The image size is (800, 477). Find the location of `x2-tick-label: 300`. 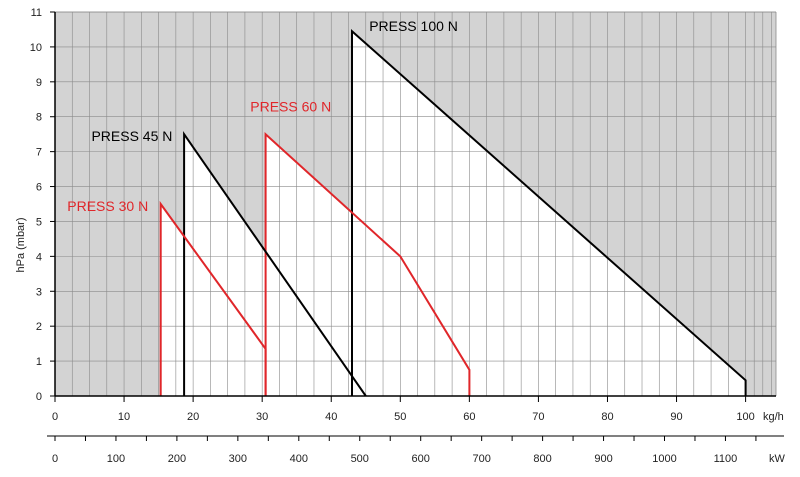

x2-tick-label: 300 is located at coordinates (238, 459).